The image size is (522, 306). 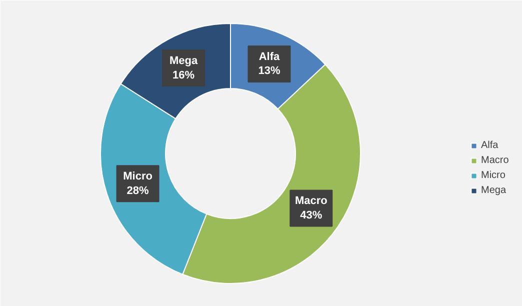 I want to click on legend-label: Alfa, so click(x=490, y=145).